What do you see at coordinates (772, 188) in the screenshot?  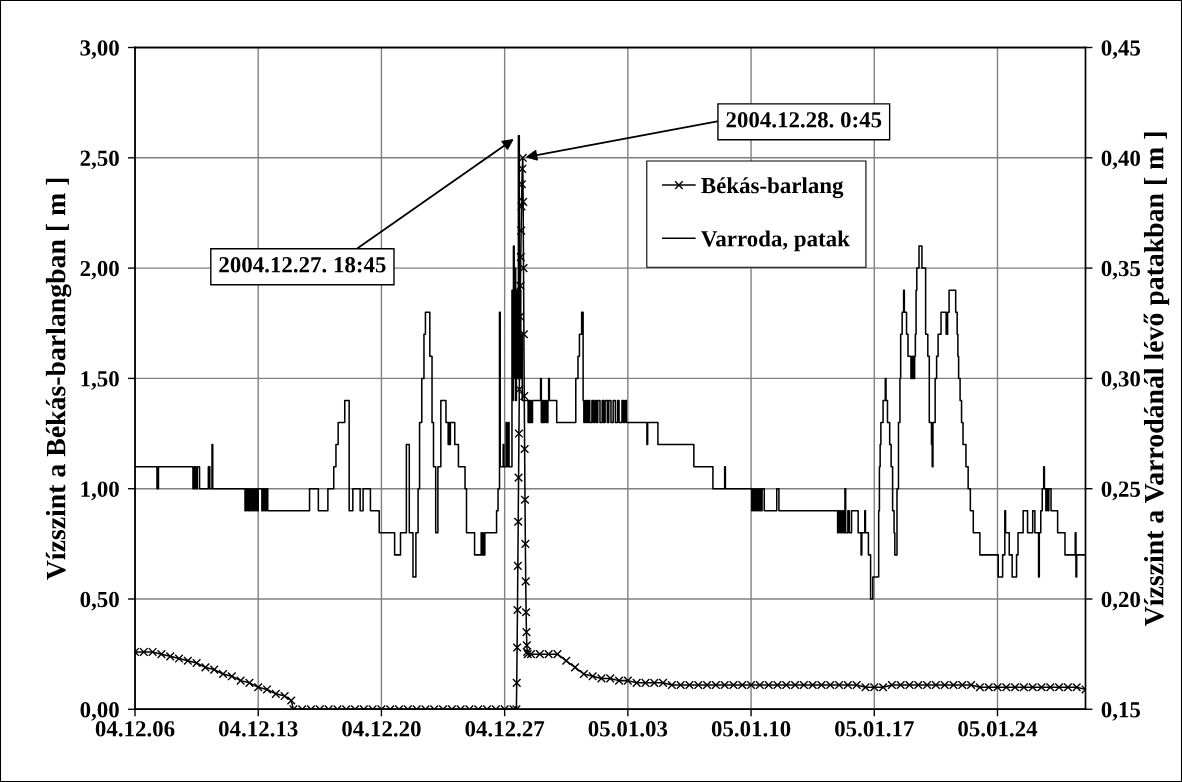 I see `legend-label: Békás-barlang` at bounding box center [772, 188].